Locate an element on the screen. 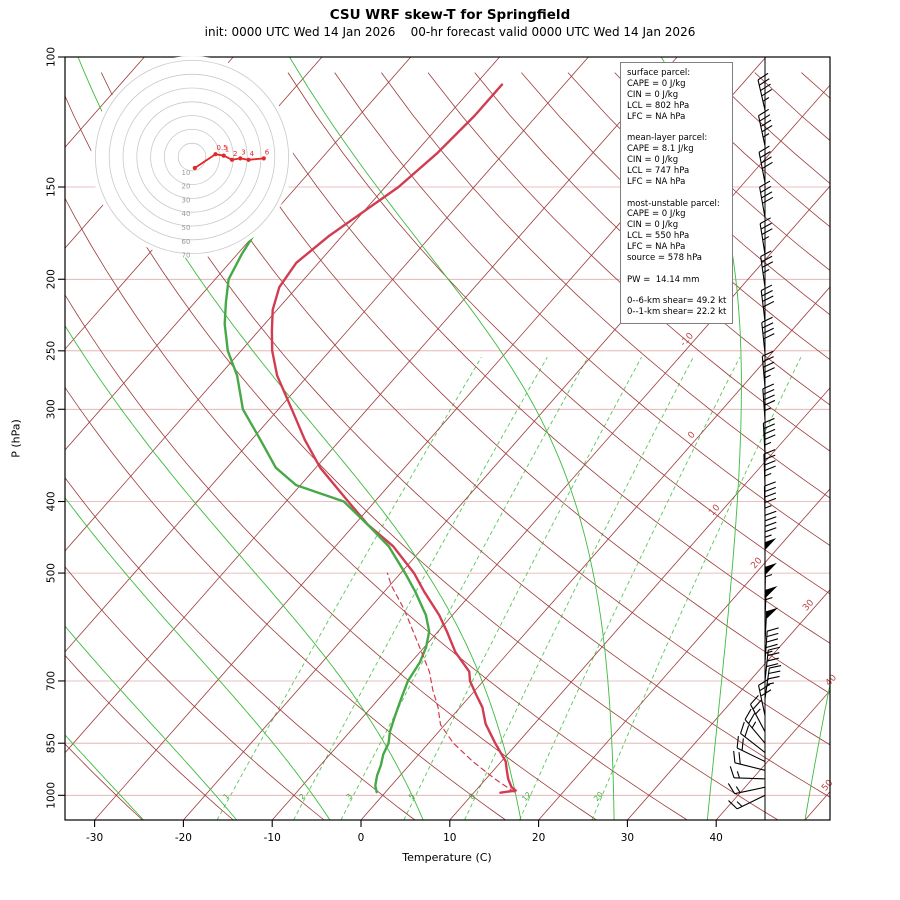 The height and width of the screenshot is (900, 900). svg-text: 500 is located at coordinates (52, 573).